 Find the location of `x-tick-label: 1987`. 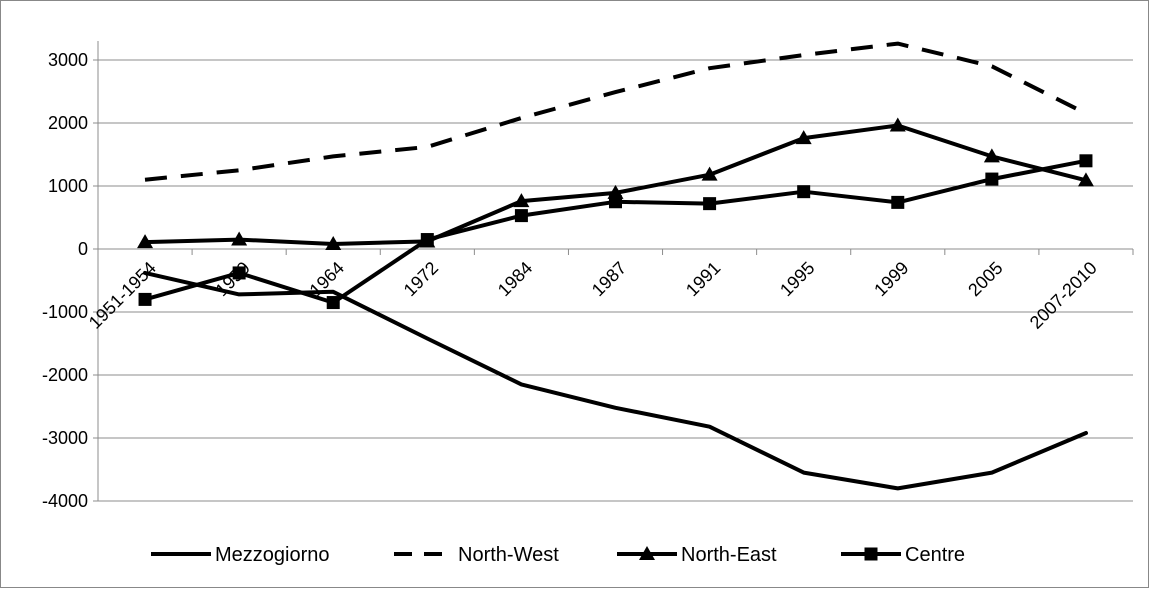

x-tick-label: 1987 is located at coordinates (609, 279).